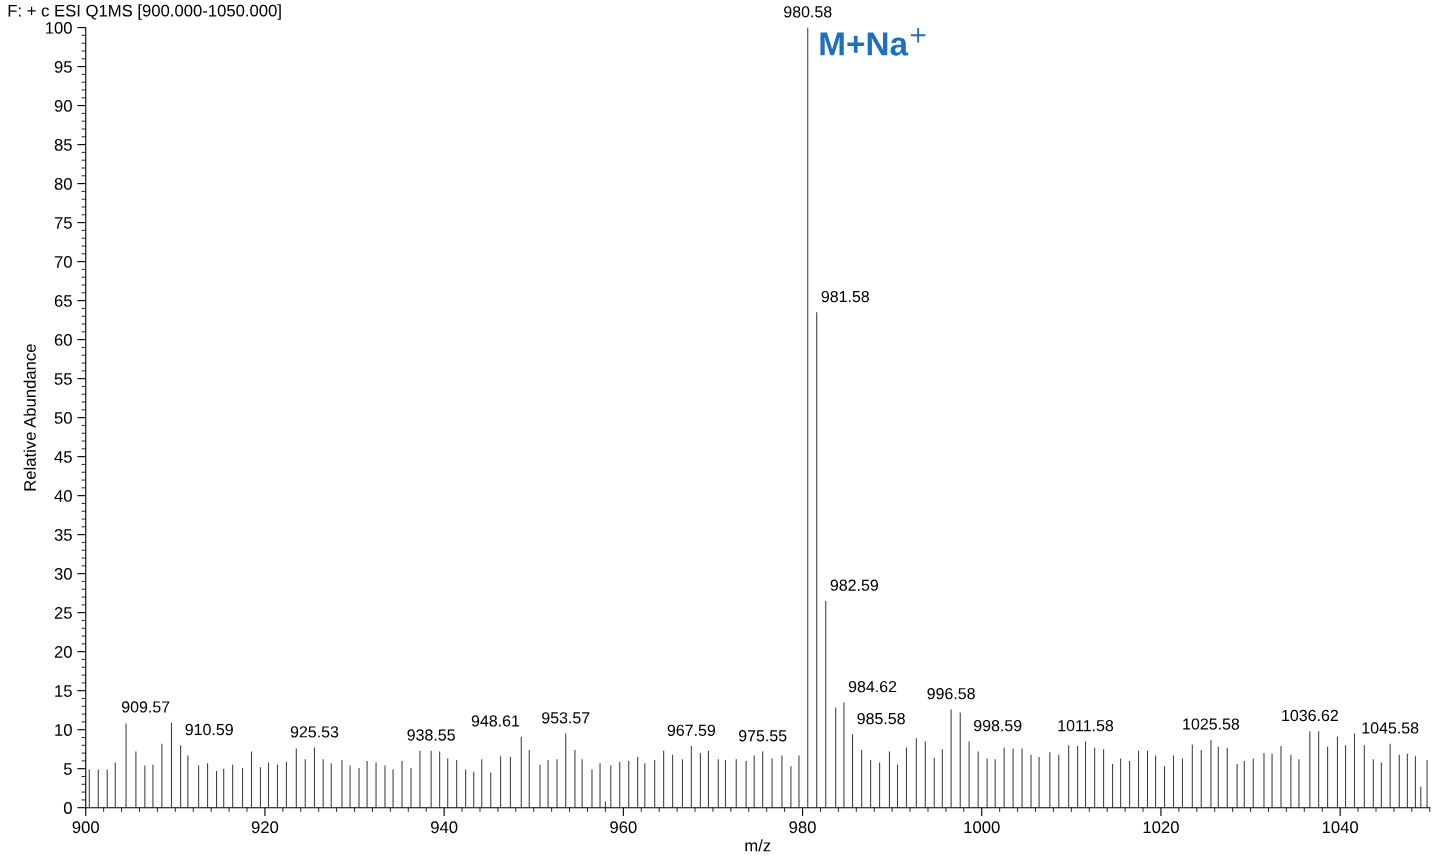 The width and height of the screenshot is (1453, 862). Describe the element at coordinates (63, 223) in the screenshot. I see `y-tick-label: 75` at that location.